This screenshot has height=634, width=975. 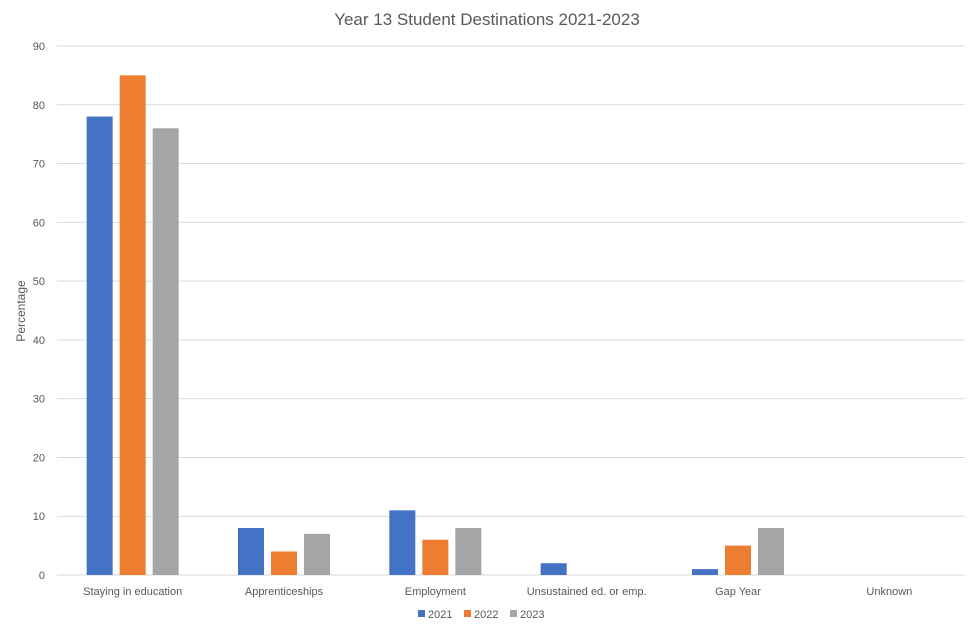 I want to click on y-tick-label: 40, so click(x=39, y=341).